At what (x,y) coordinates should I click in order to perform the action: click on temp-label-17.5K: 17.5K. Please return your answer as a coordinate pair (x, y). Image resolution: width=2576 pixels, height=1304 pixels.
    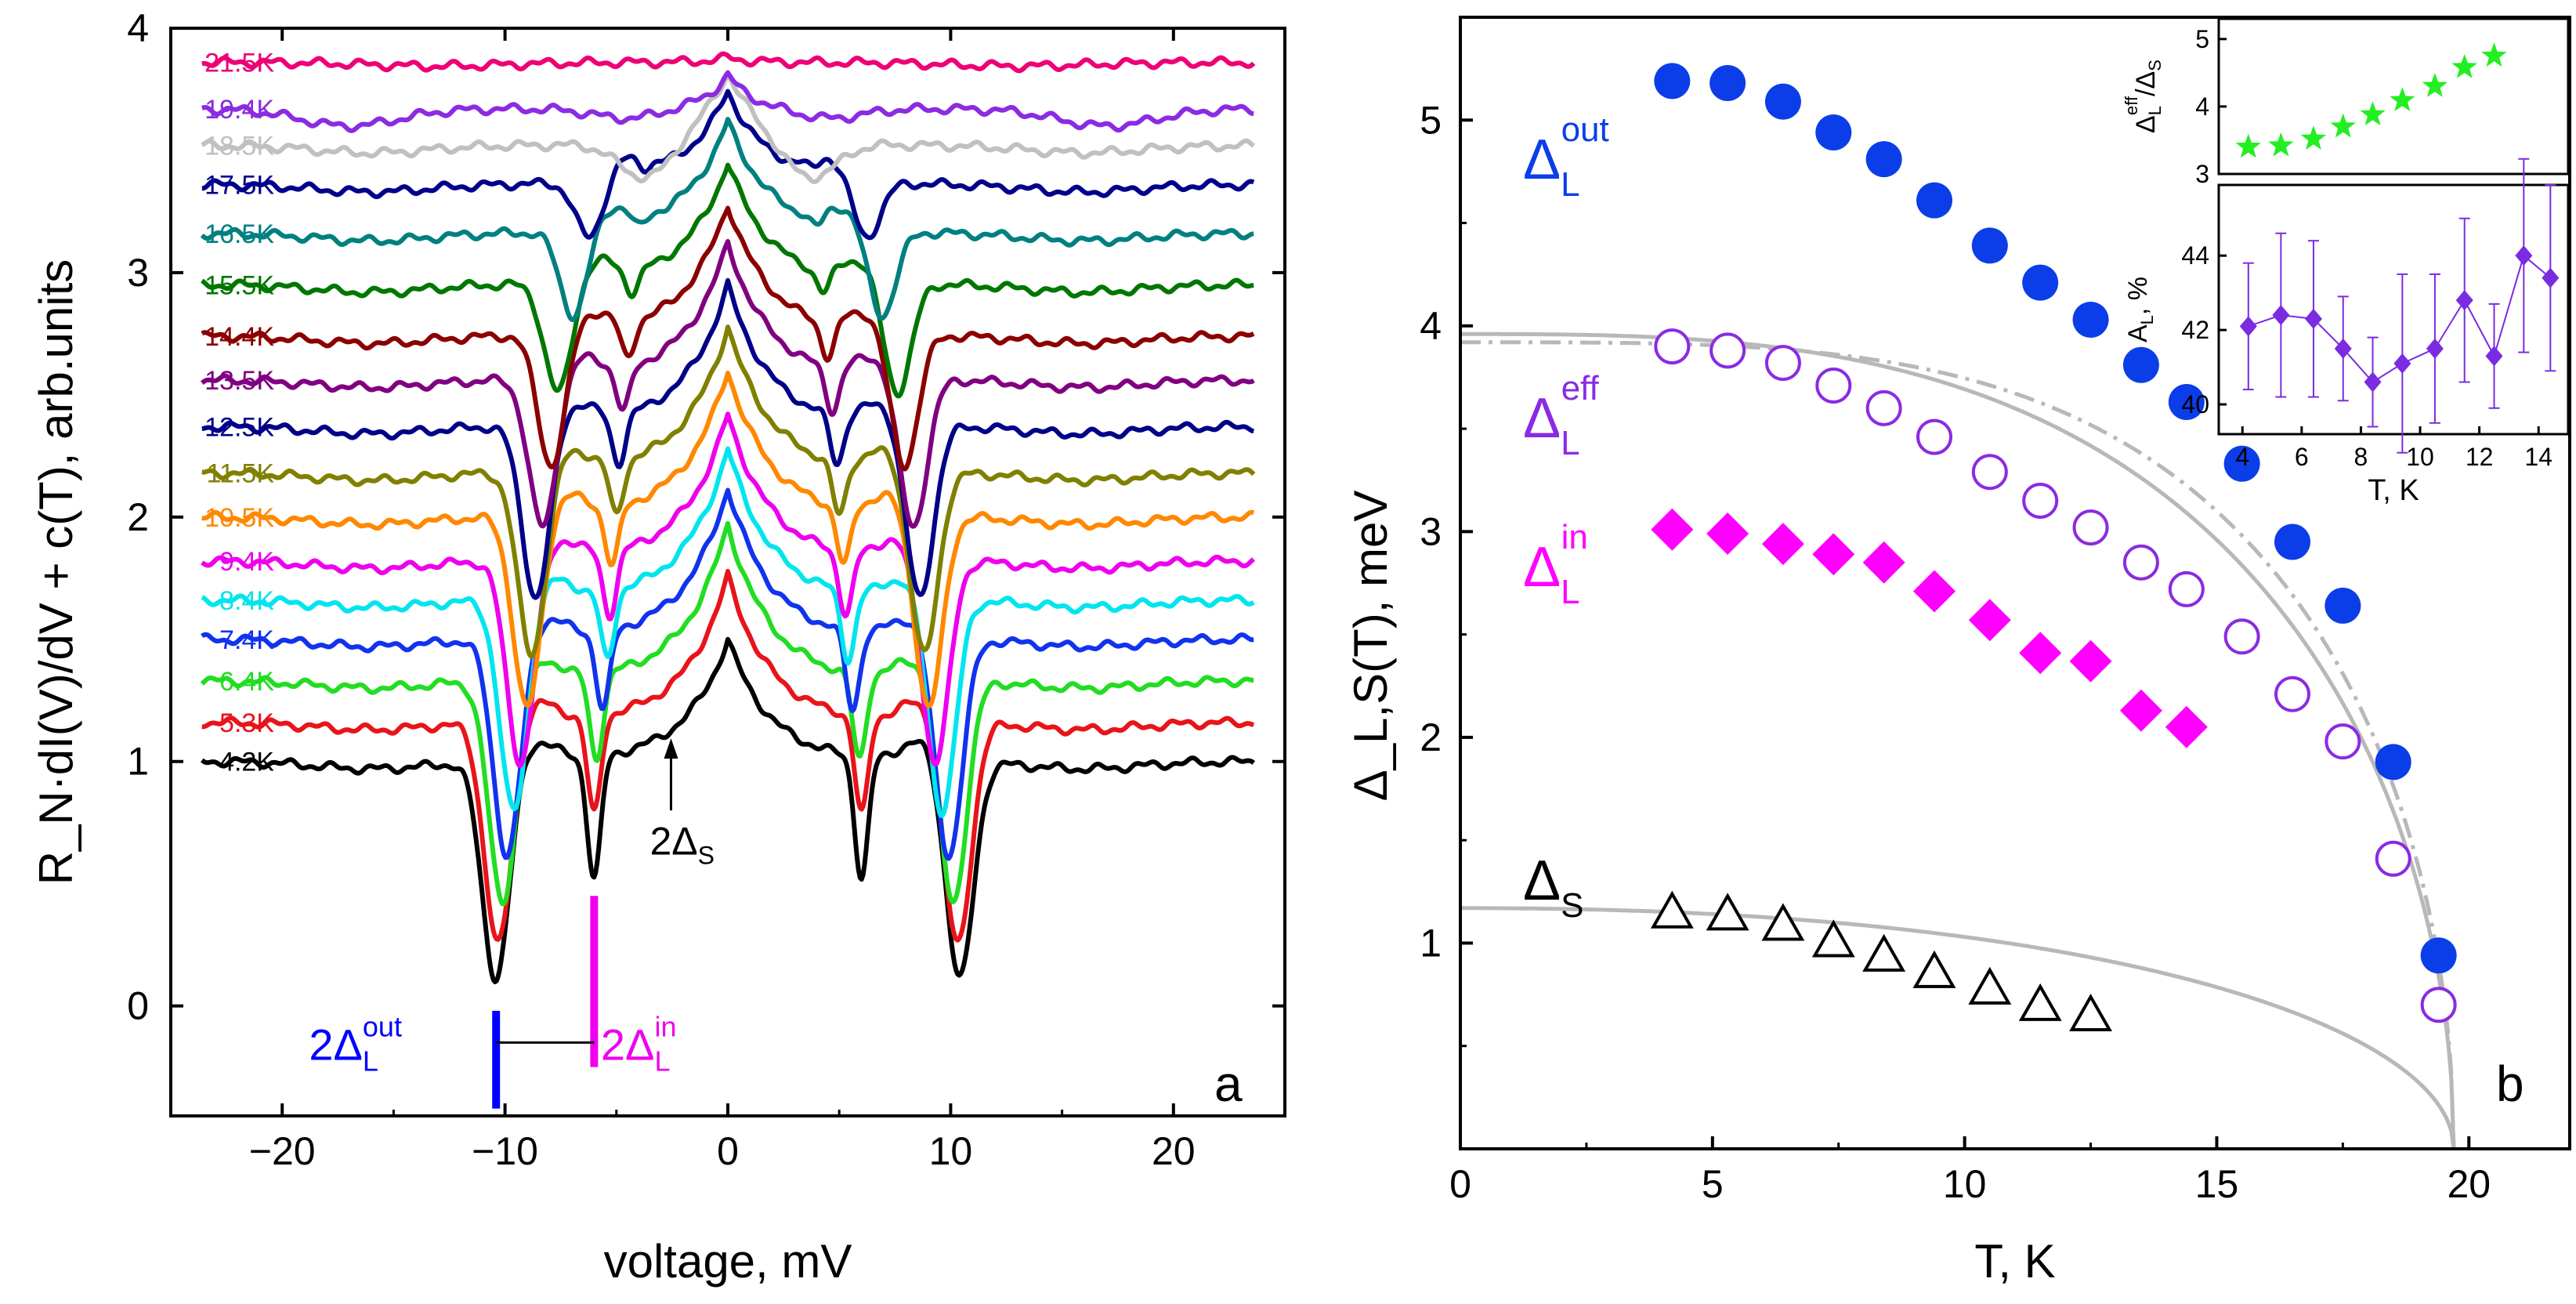
    Looking at the image, I should click on (239, 186).